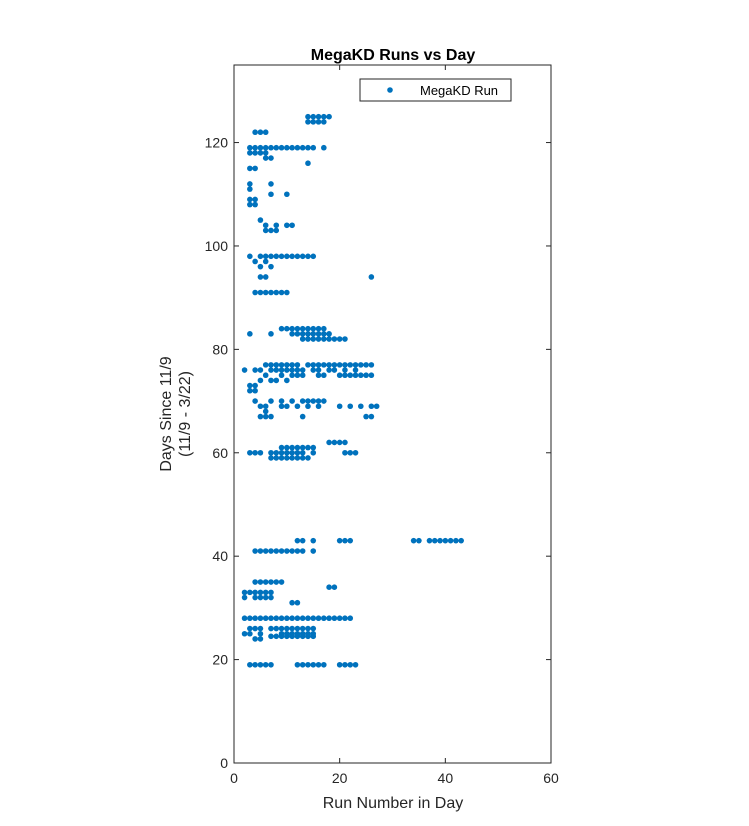 The height and width of the screenshot is (826, 749). What do you see at coordinates (166, 413) in the screenshot?
I see `y-axis-label-line1: Days Since 11/9` at bounding box center [166, 413].